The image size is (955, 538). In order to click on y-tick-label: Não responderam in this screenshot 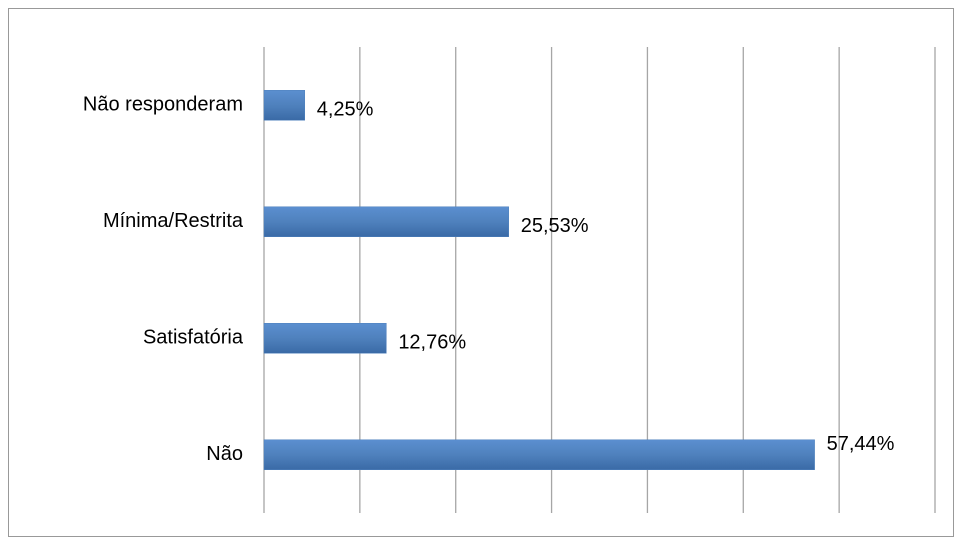, I will do `click(163, 105)`.